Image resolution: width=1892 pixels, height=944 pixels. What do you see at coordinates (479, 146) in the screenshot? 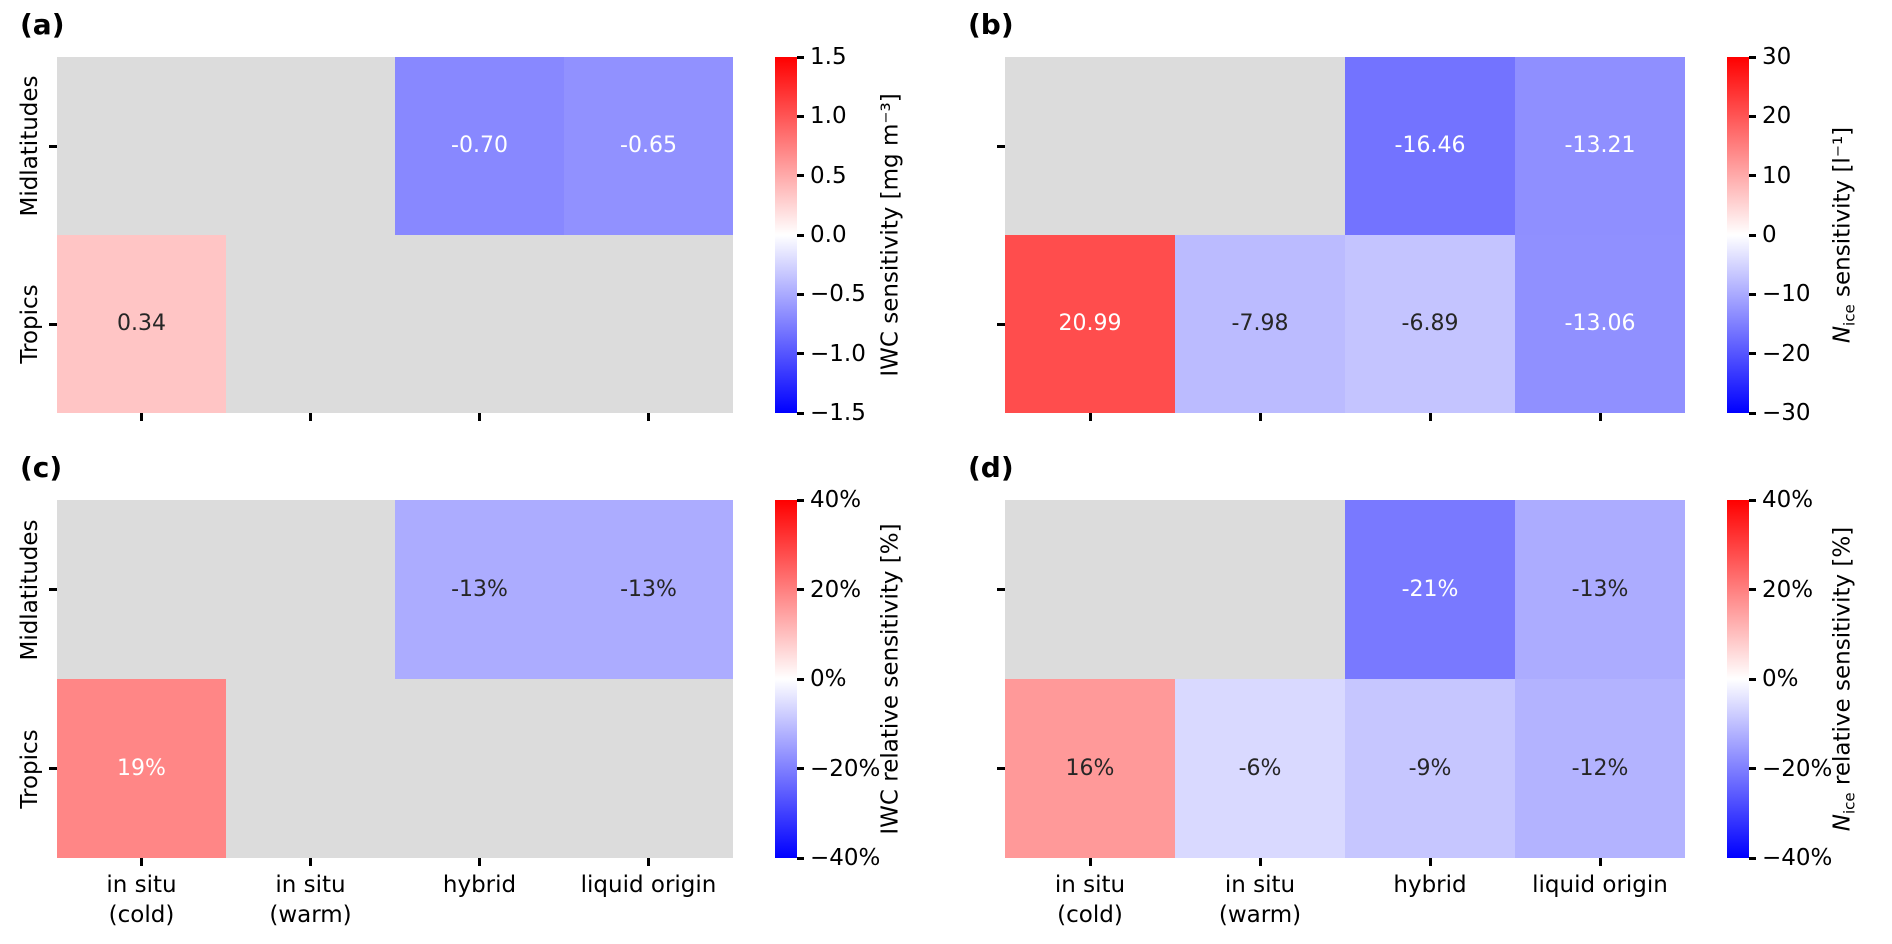
I see `heatmap-cell: -0.70` at bounding box center [479, 146].